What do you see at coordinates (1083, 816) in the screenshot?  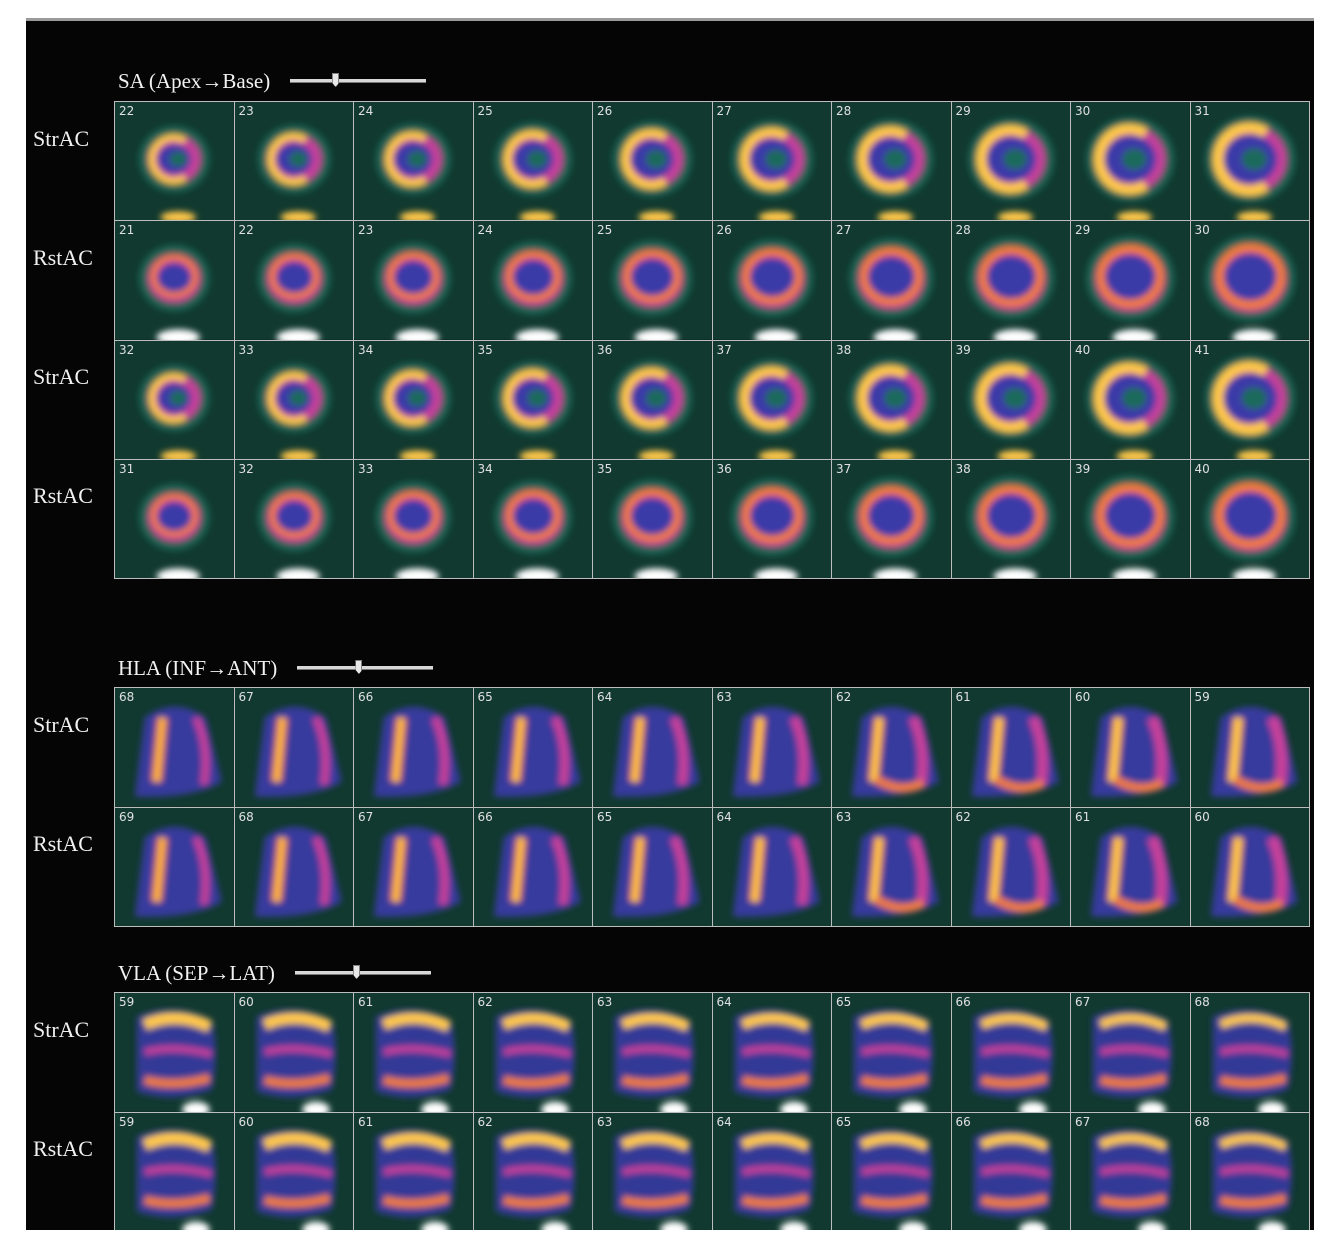 I see `slice-number: 61` at bounding box center [1083, 816].